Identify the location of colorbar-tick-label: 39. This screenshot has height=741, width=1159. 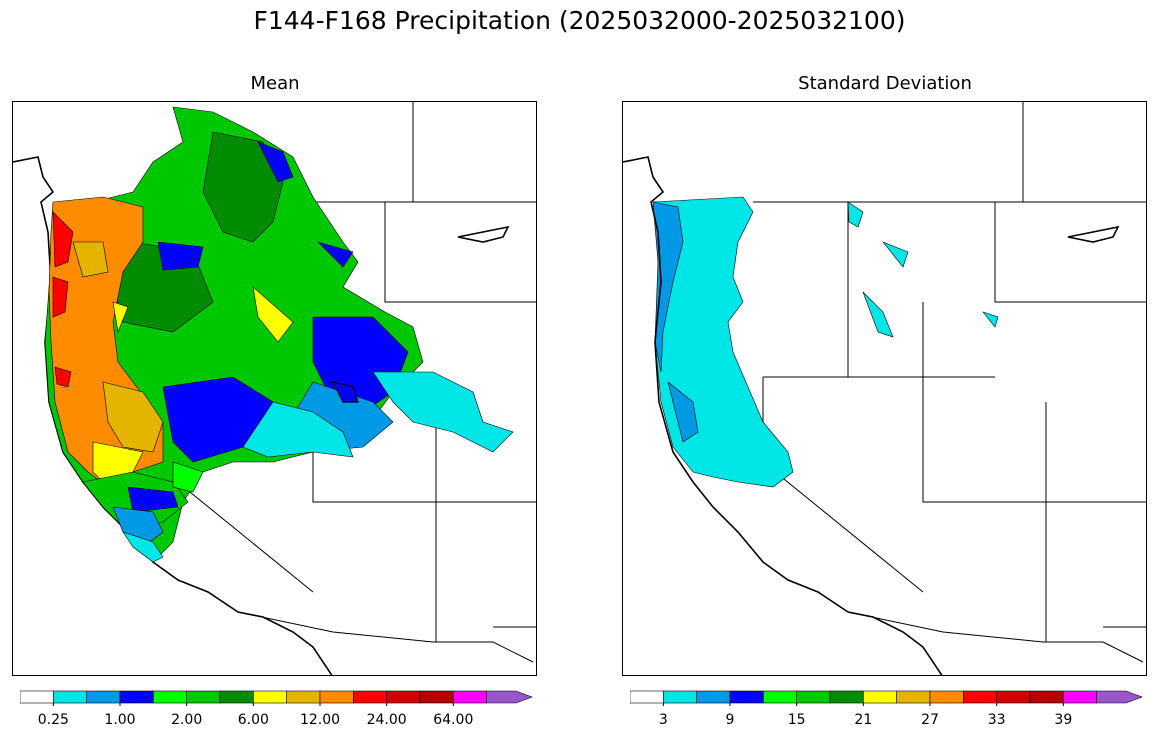
(1063, 720).